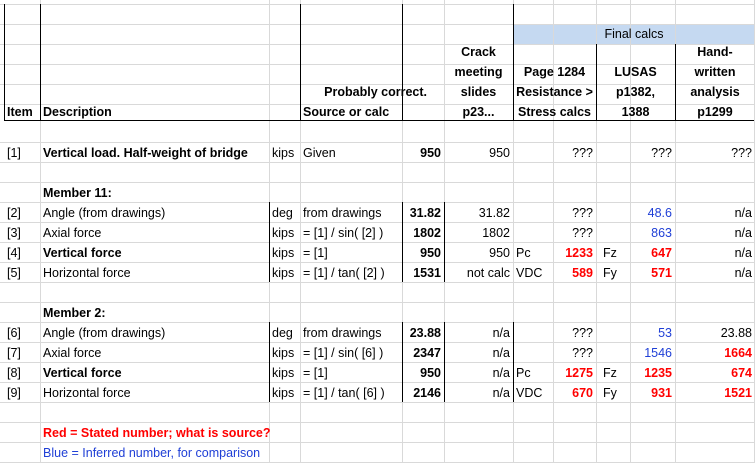  Describe the element at coordinates (661, 273) in the screenshot. I see `lusas-cell: 571` at that location.